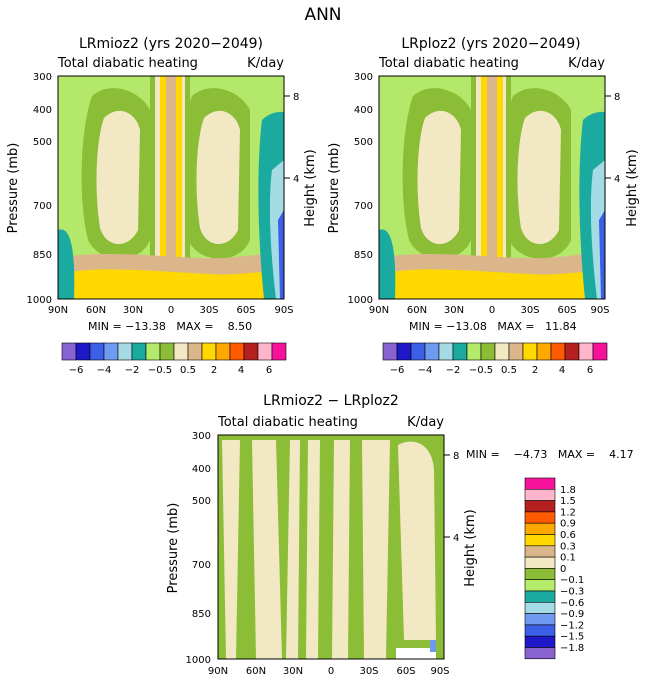 This screenshot has width=647, height=684. Describe the element at coordinates (568, 546) in the screenshot. I see `colorbar-label: 0.3` at that location.